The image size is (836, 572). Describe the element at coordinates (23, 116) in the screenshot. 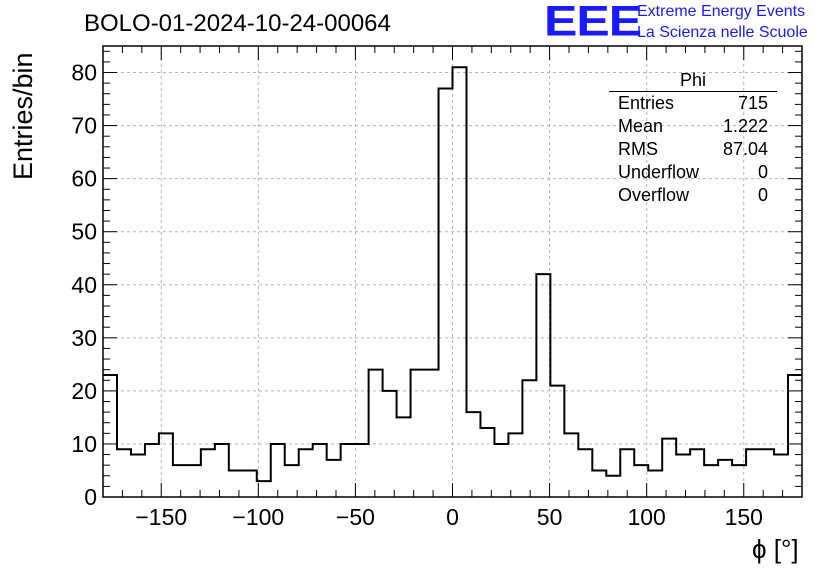

I see `y-axis-label: Entries/bin` at that location.